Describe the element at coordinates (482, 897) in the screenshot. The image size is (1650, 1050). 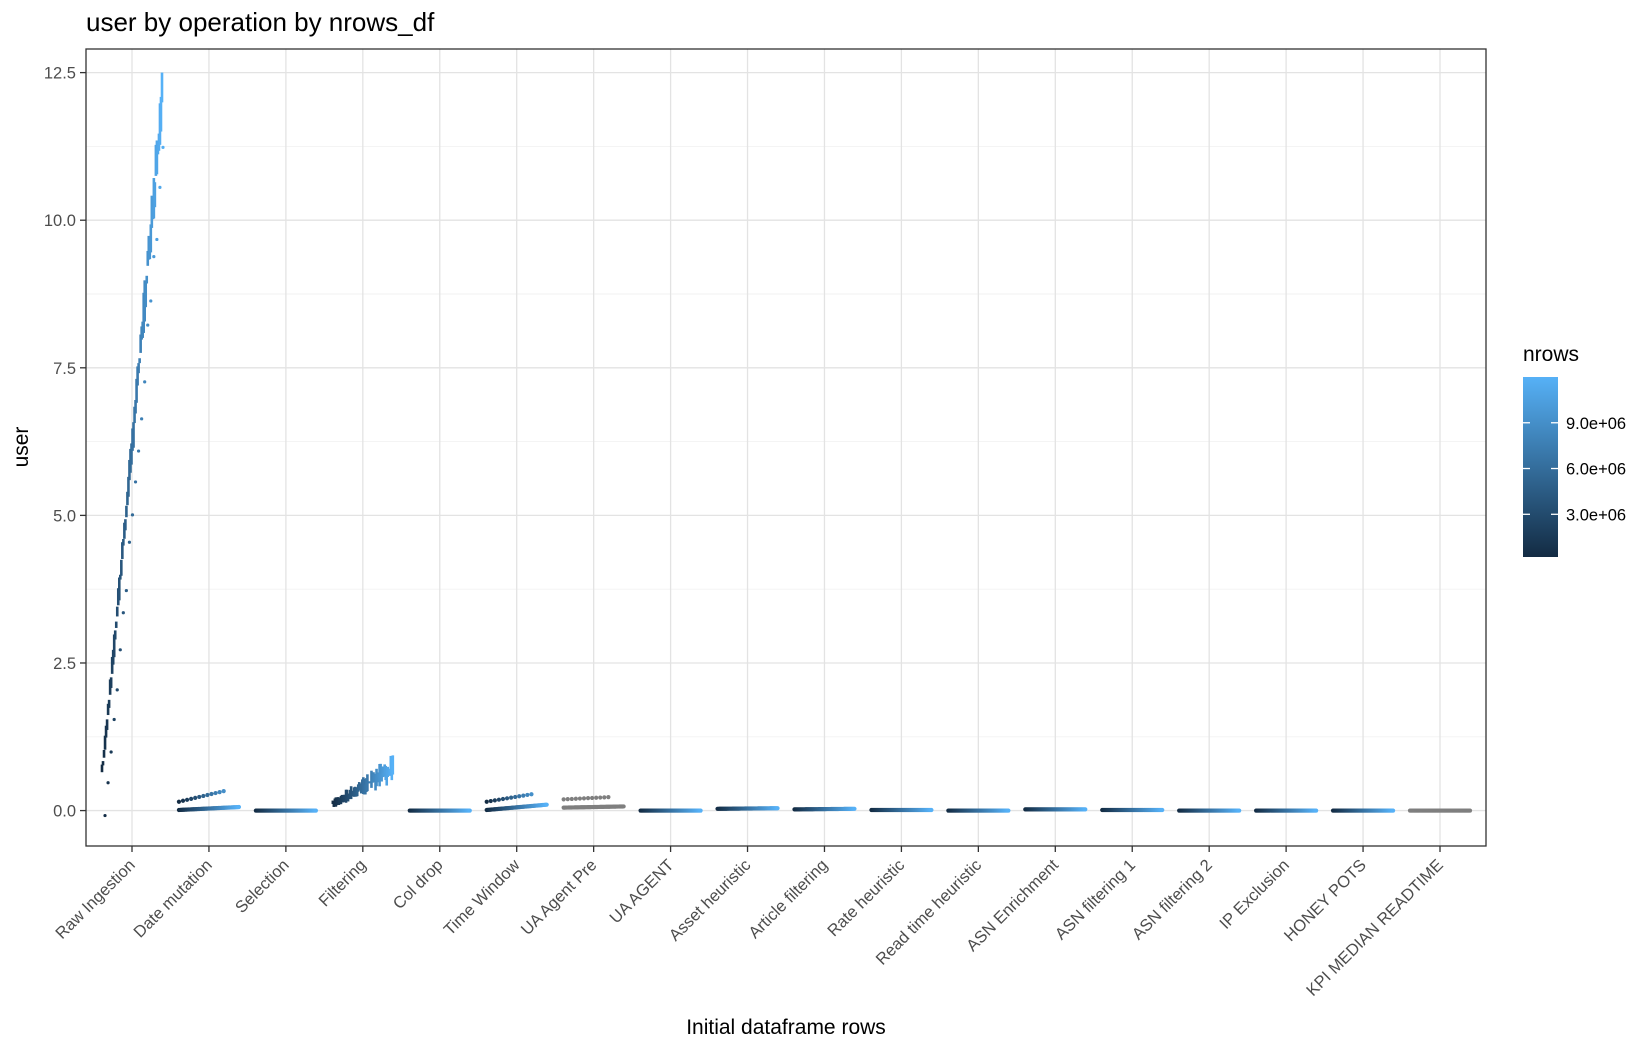
I see `x-tick-label: Time Window` at that location.